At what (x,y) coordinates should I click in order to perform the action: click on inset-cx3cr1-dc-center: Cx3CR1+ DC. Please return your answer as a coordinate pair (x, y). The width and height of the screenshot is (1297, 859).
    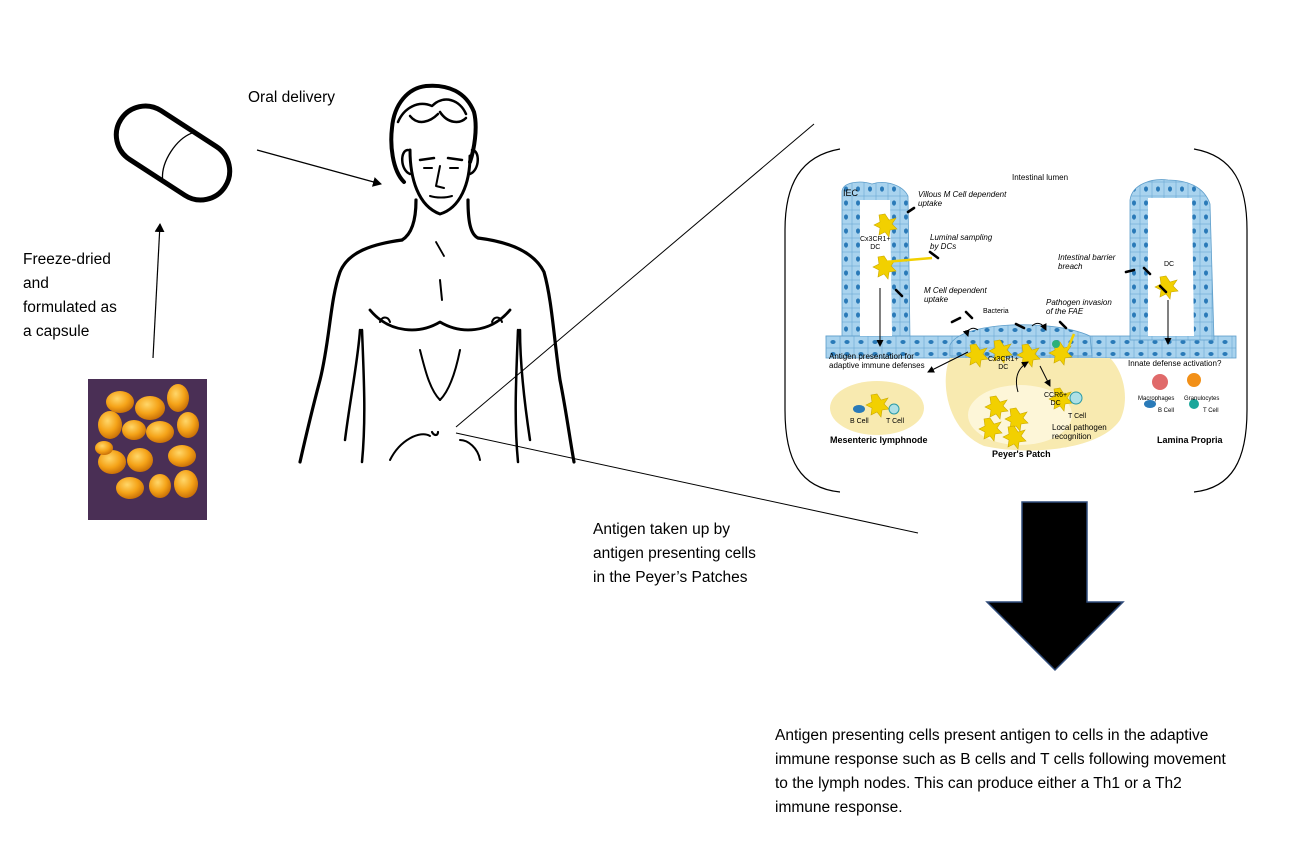
    Looking at the image, I should click on (1003, 364).